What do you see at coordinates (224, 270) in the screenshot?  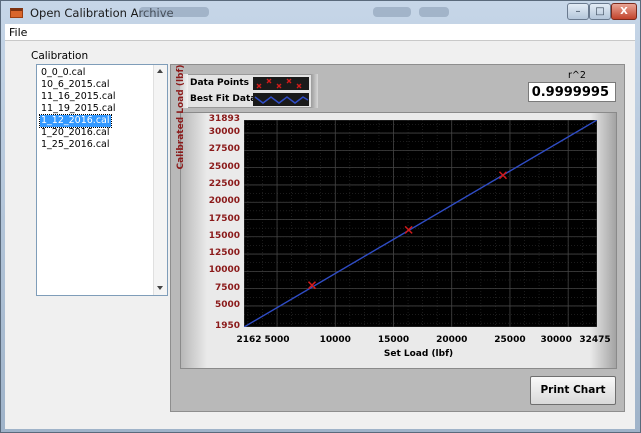 I see `y-tick-label: 10000` at bounding box center [224, 270].